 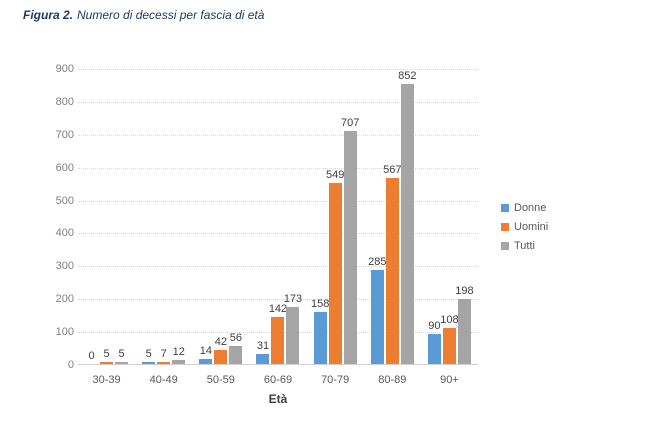 I want to click on bar-cell-tutti-40-49: 12, so click(x=179, y=355).